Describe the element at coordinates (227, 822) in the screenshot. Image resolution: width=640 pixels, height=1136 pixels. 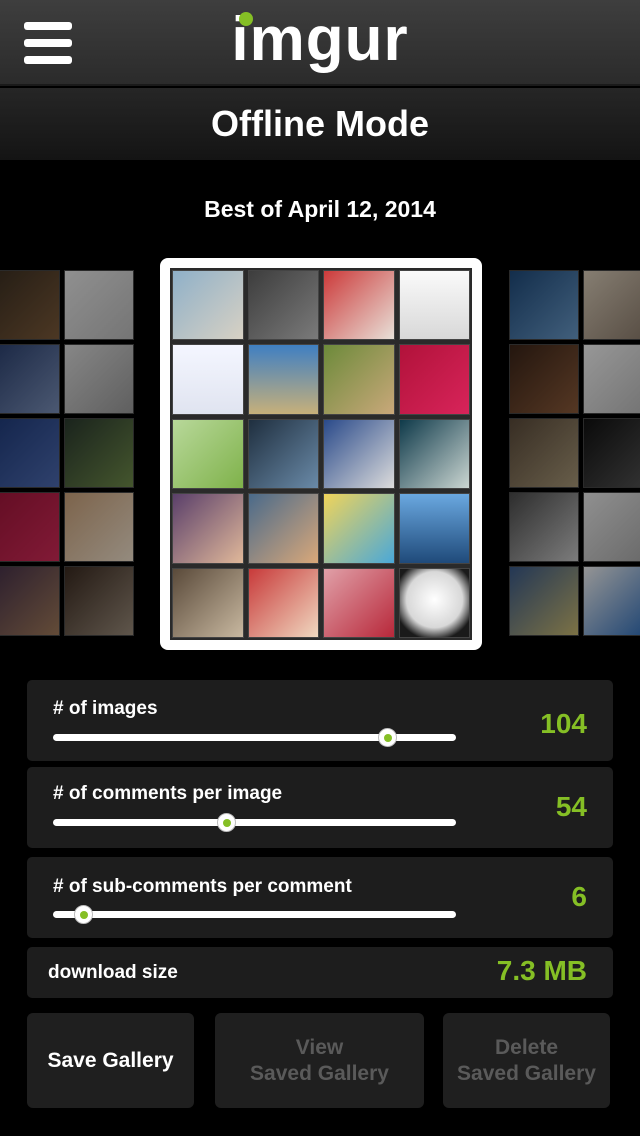
I see `comments-slider-thumb` at that location.